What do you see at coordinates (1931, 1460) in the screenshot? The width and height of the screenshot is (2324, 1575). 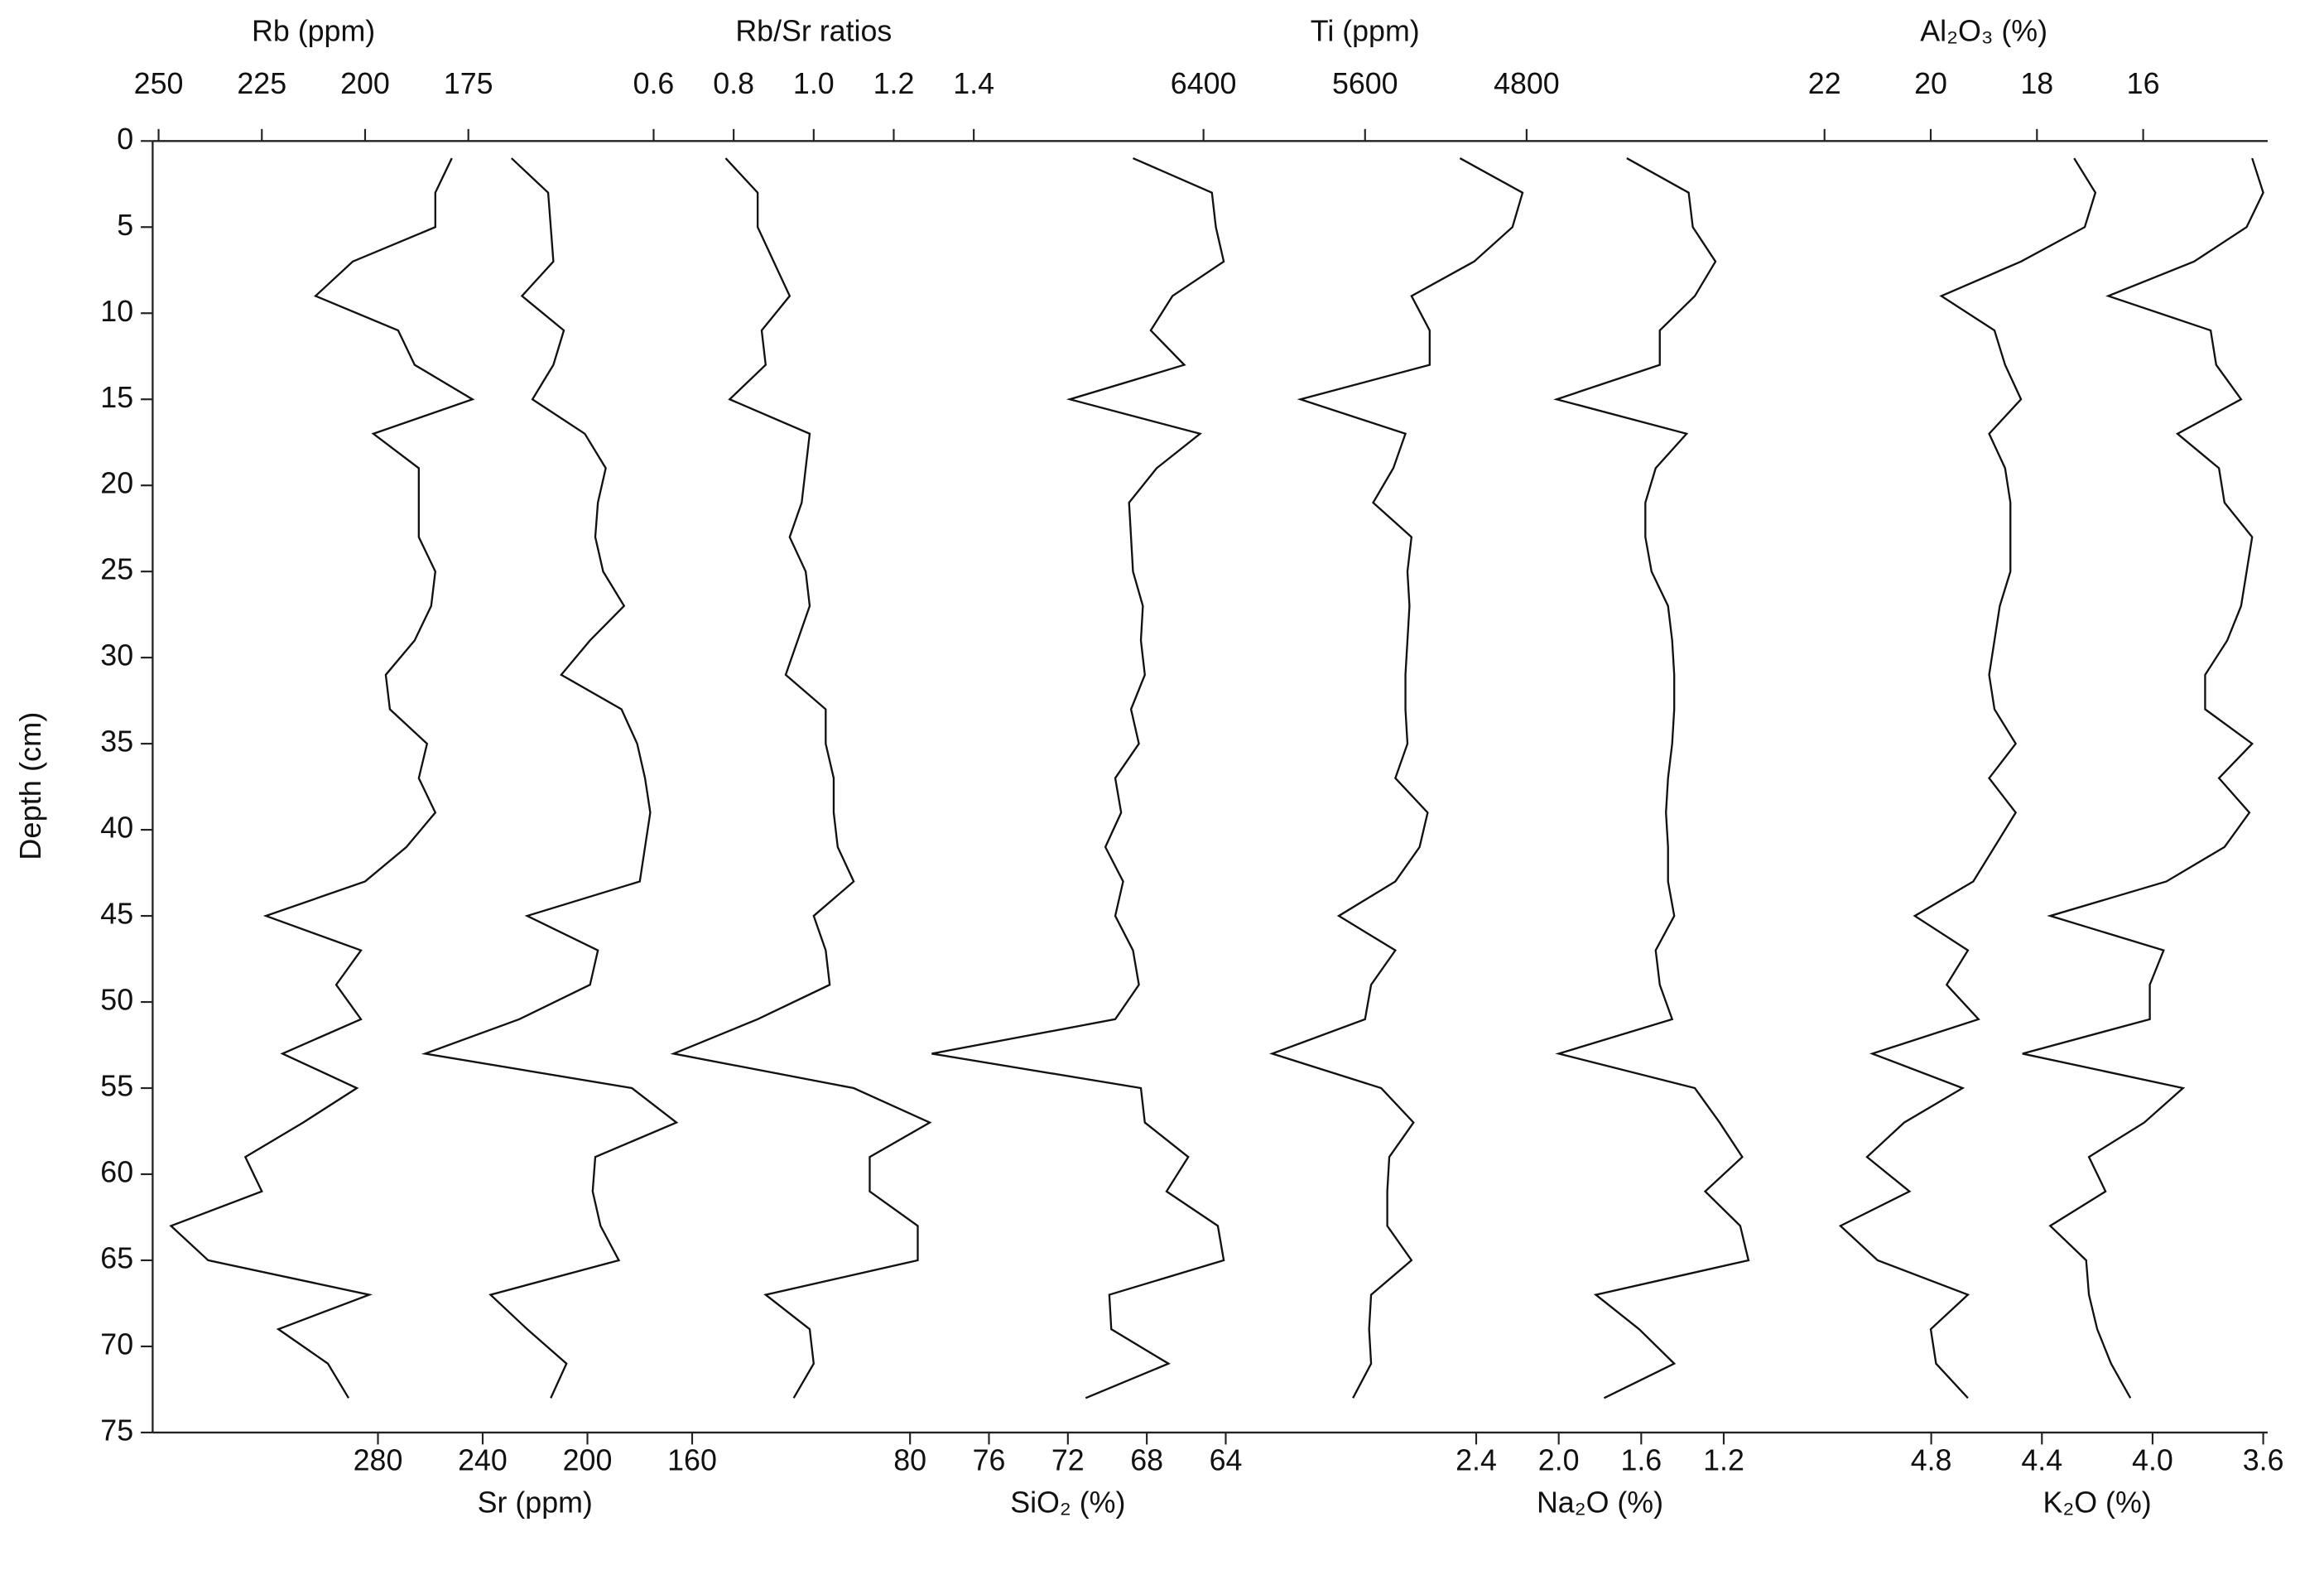 I see `x-tick-label: 4.8` at bounding box center [1931, 1460].